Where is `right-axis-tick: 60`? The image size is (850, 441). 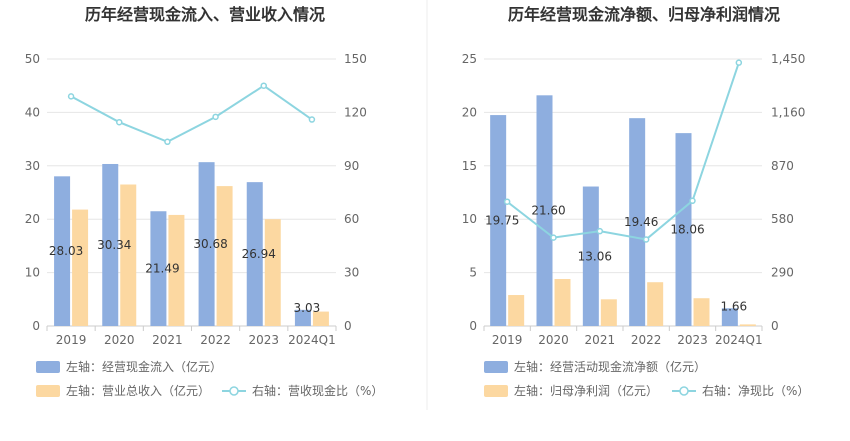 right-axis-tick: 60 is located at coordinates (351, 219).